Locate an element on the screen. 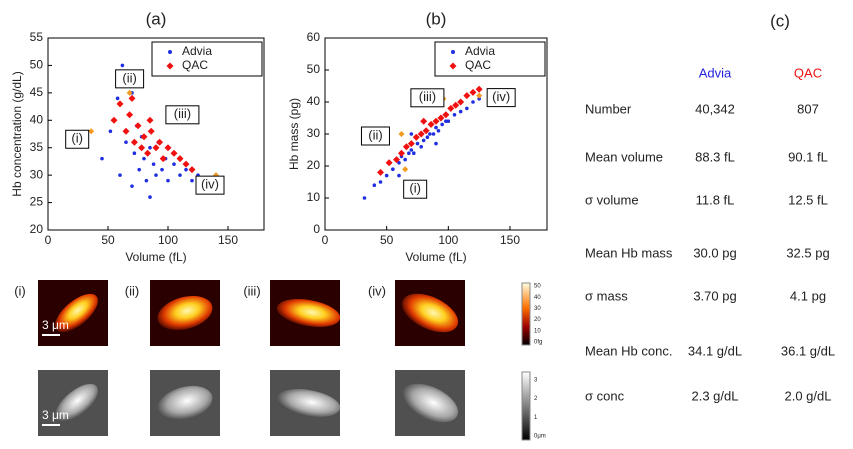  image-label: (iv) is located at coordinates (377, 290).